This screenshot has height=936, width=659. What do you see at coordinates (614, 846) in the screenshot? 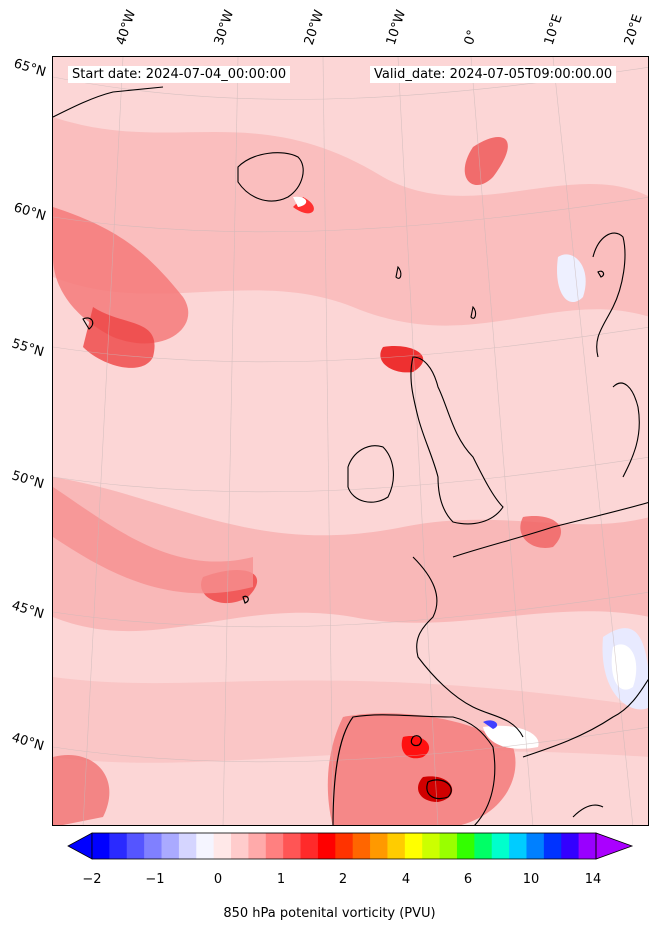
I see `colorbar-extend-high` at bounding box center [614, 846].